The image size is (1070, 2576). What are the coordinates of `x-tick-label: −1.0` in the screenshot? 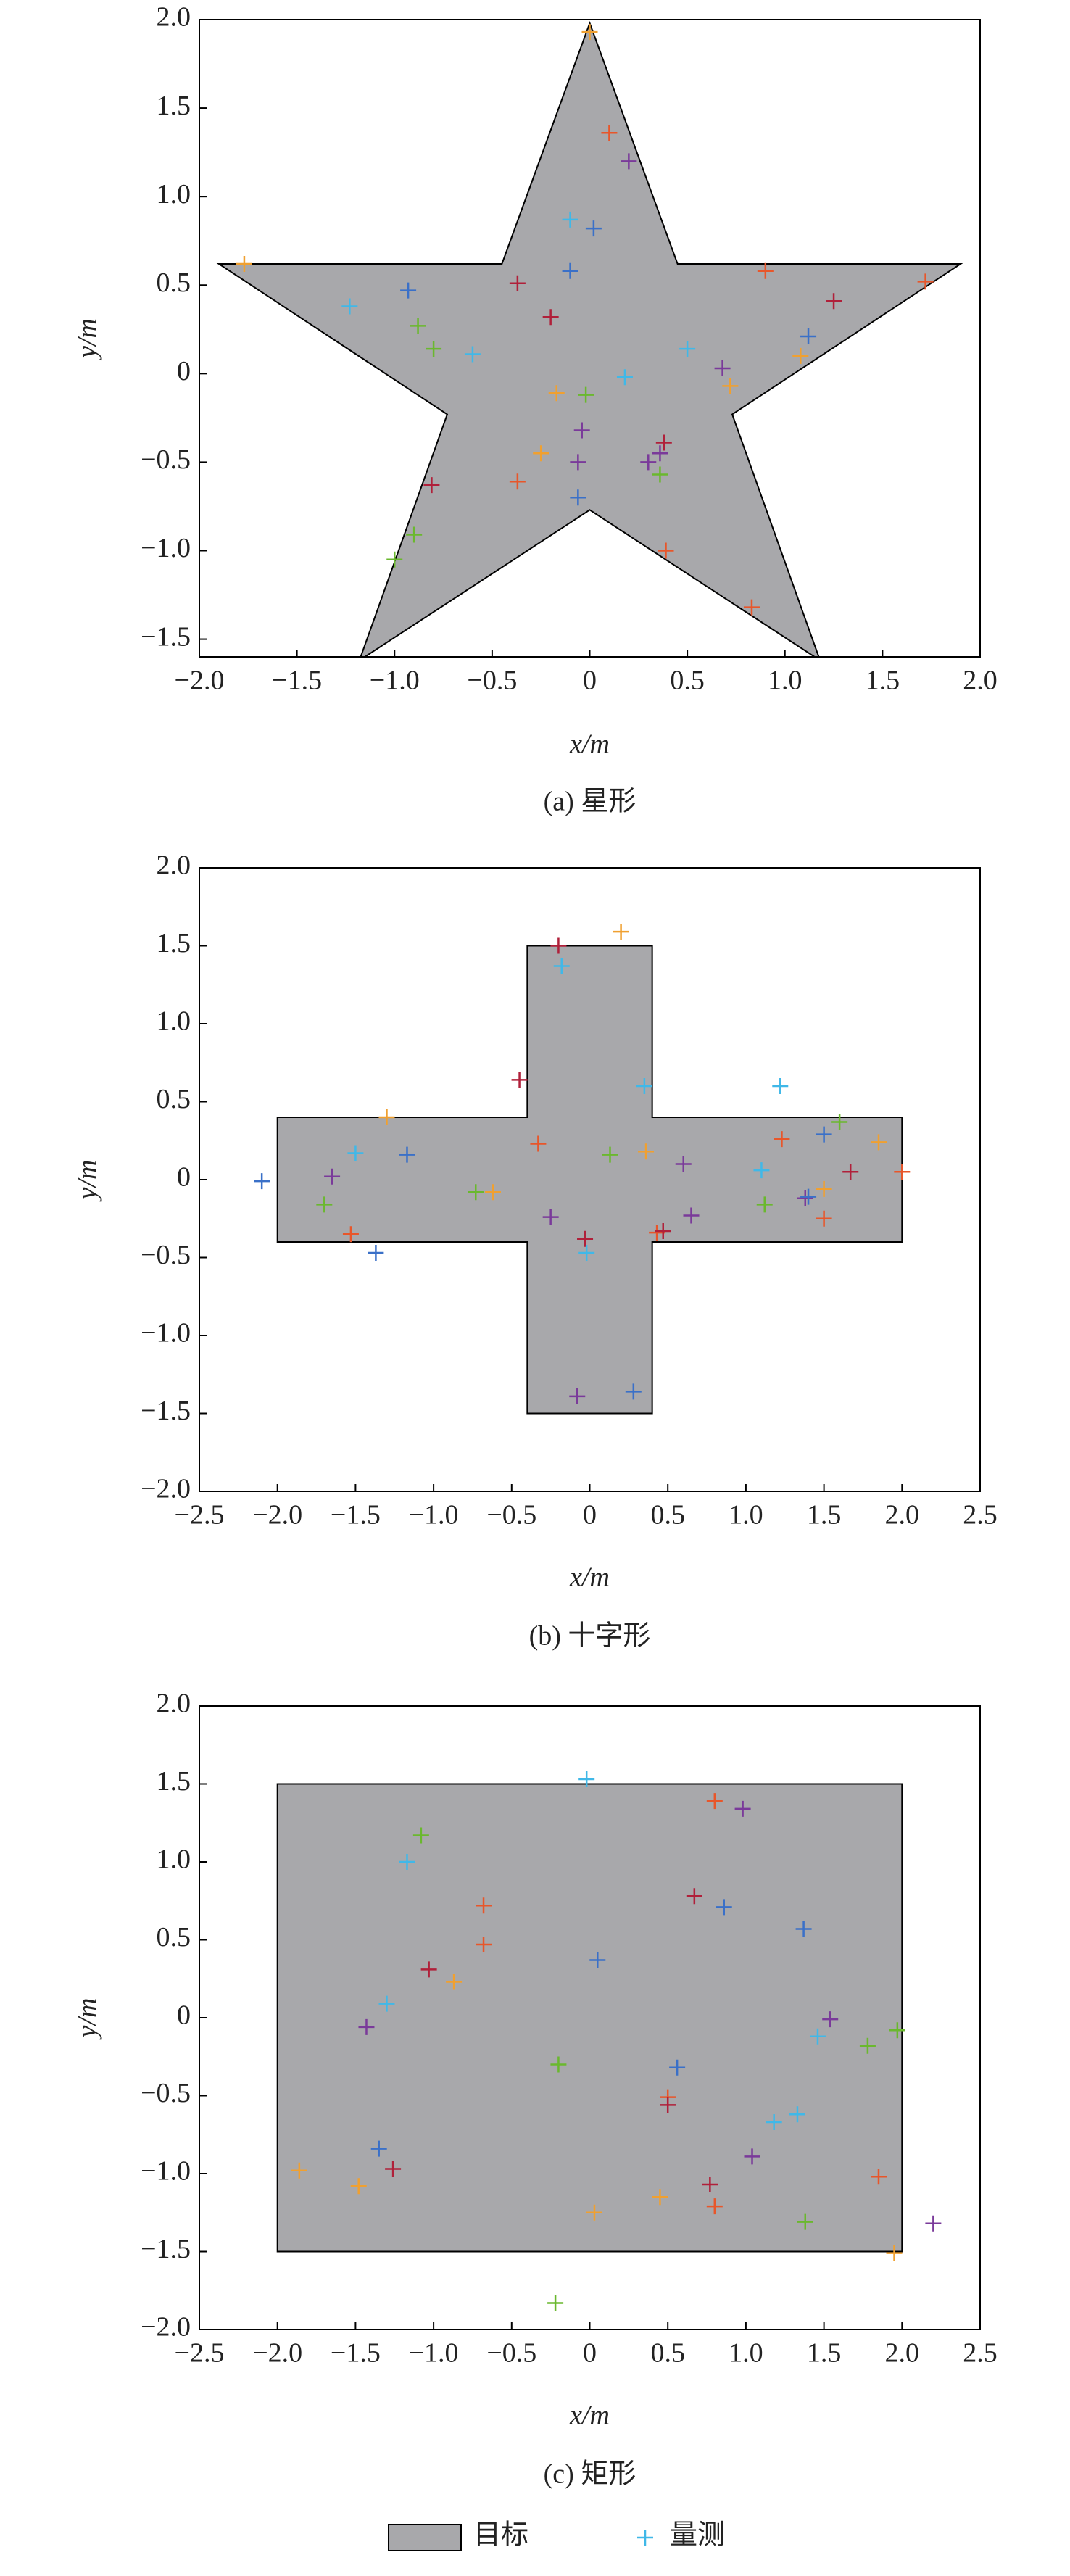 It's located at (395, 681).